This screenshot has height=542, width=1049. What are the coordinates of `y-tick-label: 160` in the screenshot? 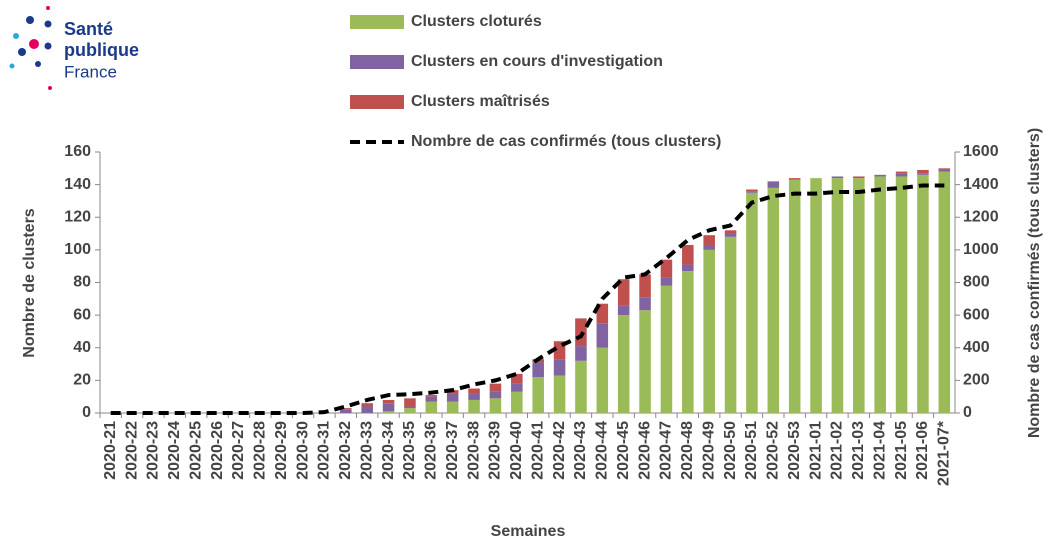 It's located at (77, 151).